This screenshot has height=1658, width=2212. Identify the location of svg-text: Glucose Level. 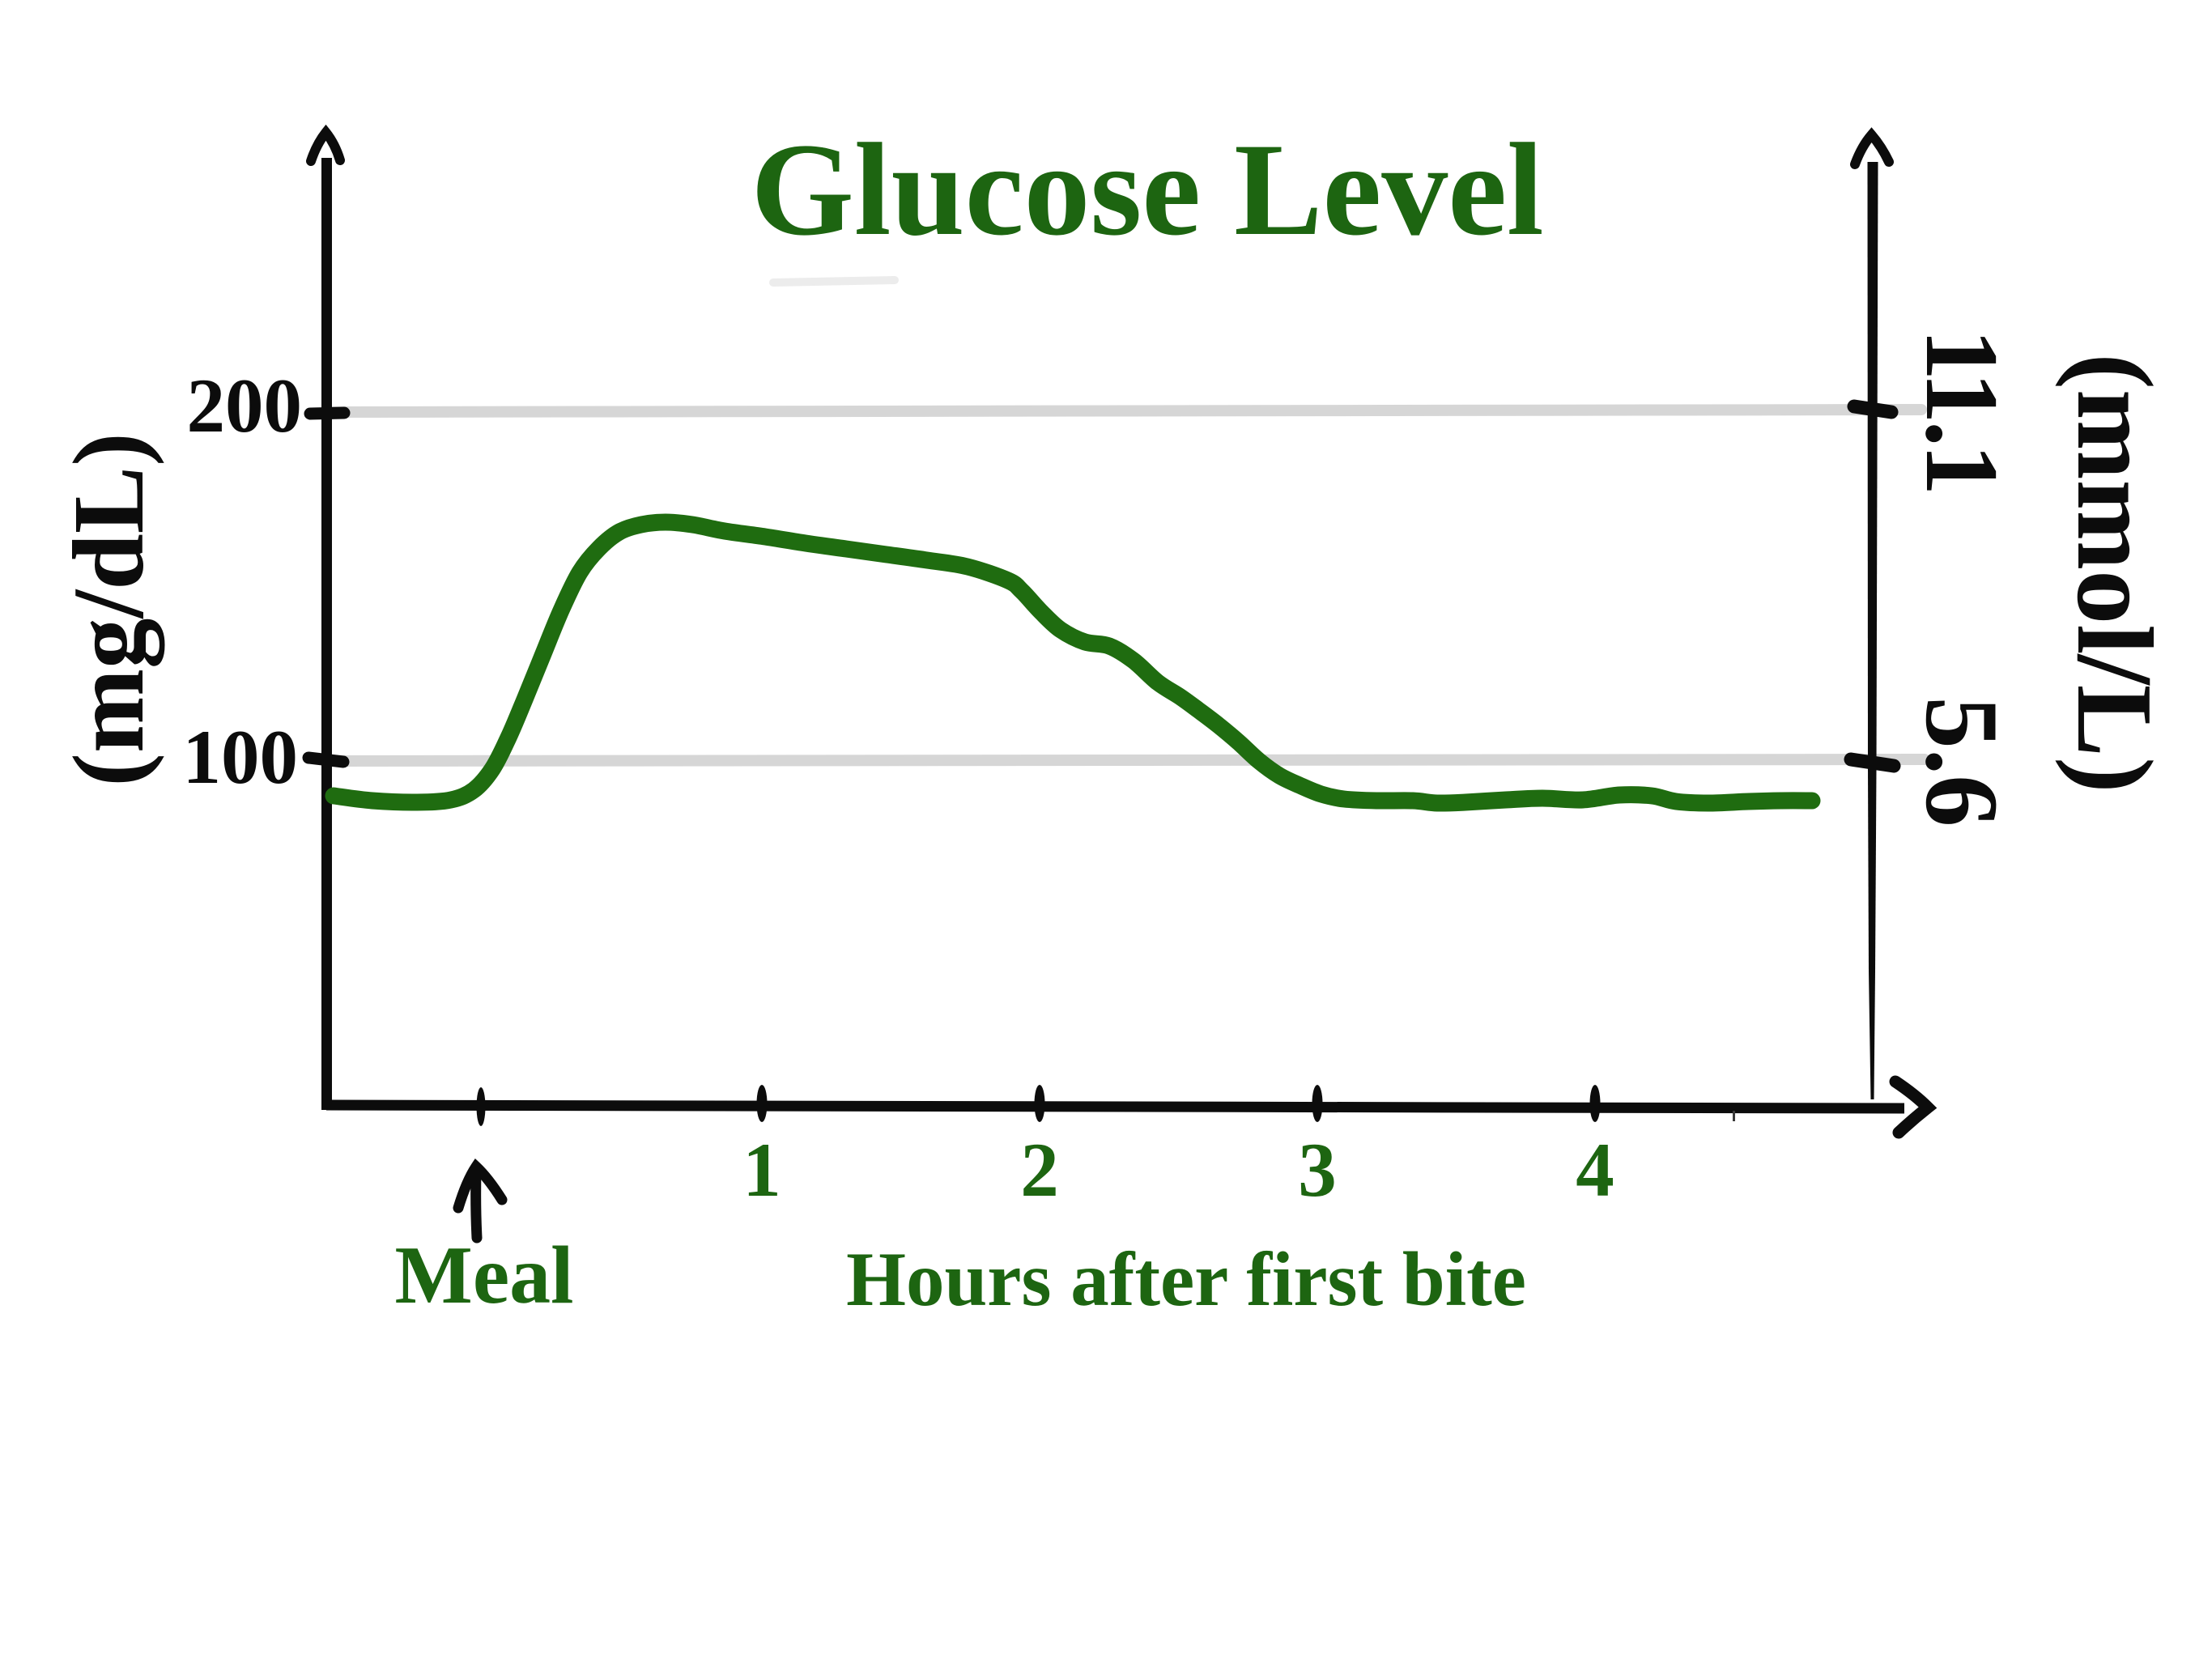
(1147, 190).